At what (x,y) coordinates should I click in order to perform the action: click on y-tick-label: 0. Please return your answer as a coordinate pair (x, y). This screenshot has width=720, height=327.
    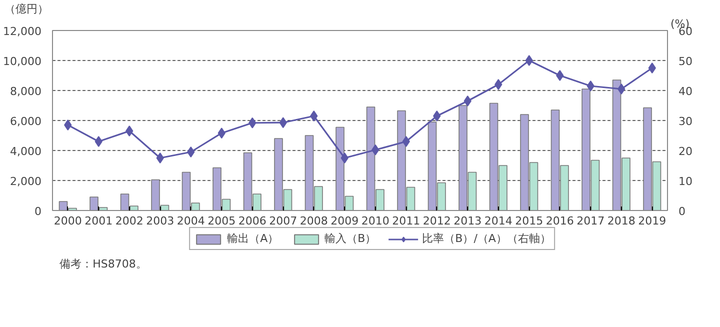
    Looking at the image, I should click on (38, 211).